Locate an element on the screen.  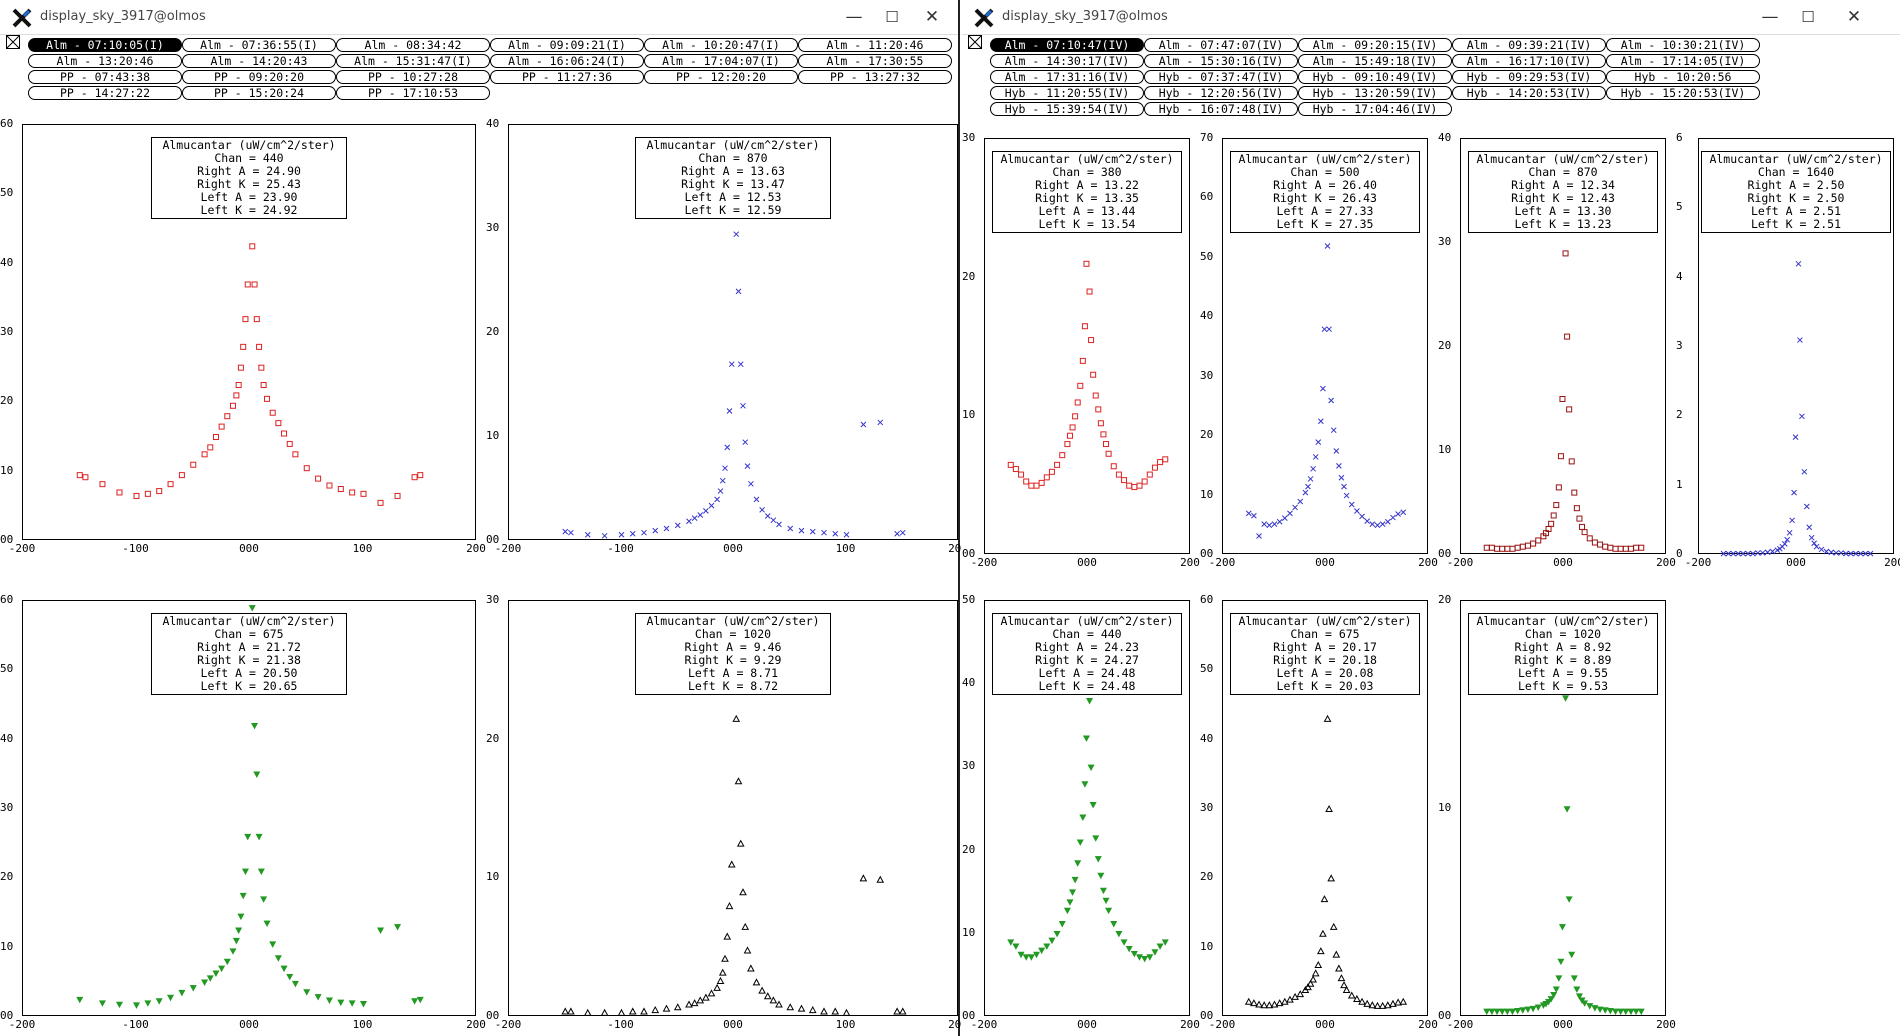
measurement-button: Alm - 07:36:55(I) is located at coordinates (259, 45).